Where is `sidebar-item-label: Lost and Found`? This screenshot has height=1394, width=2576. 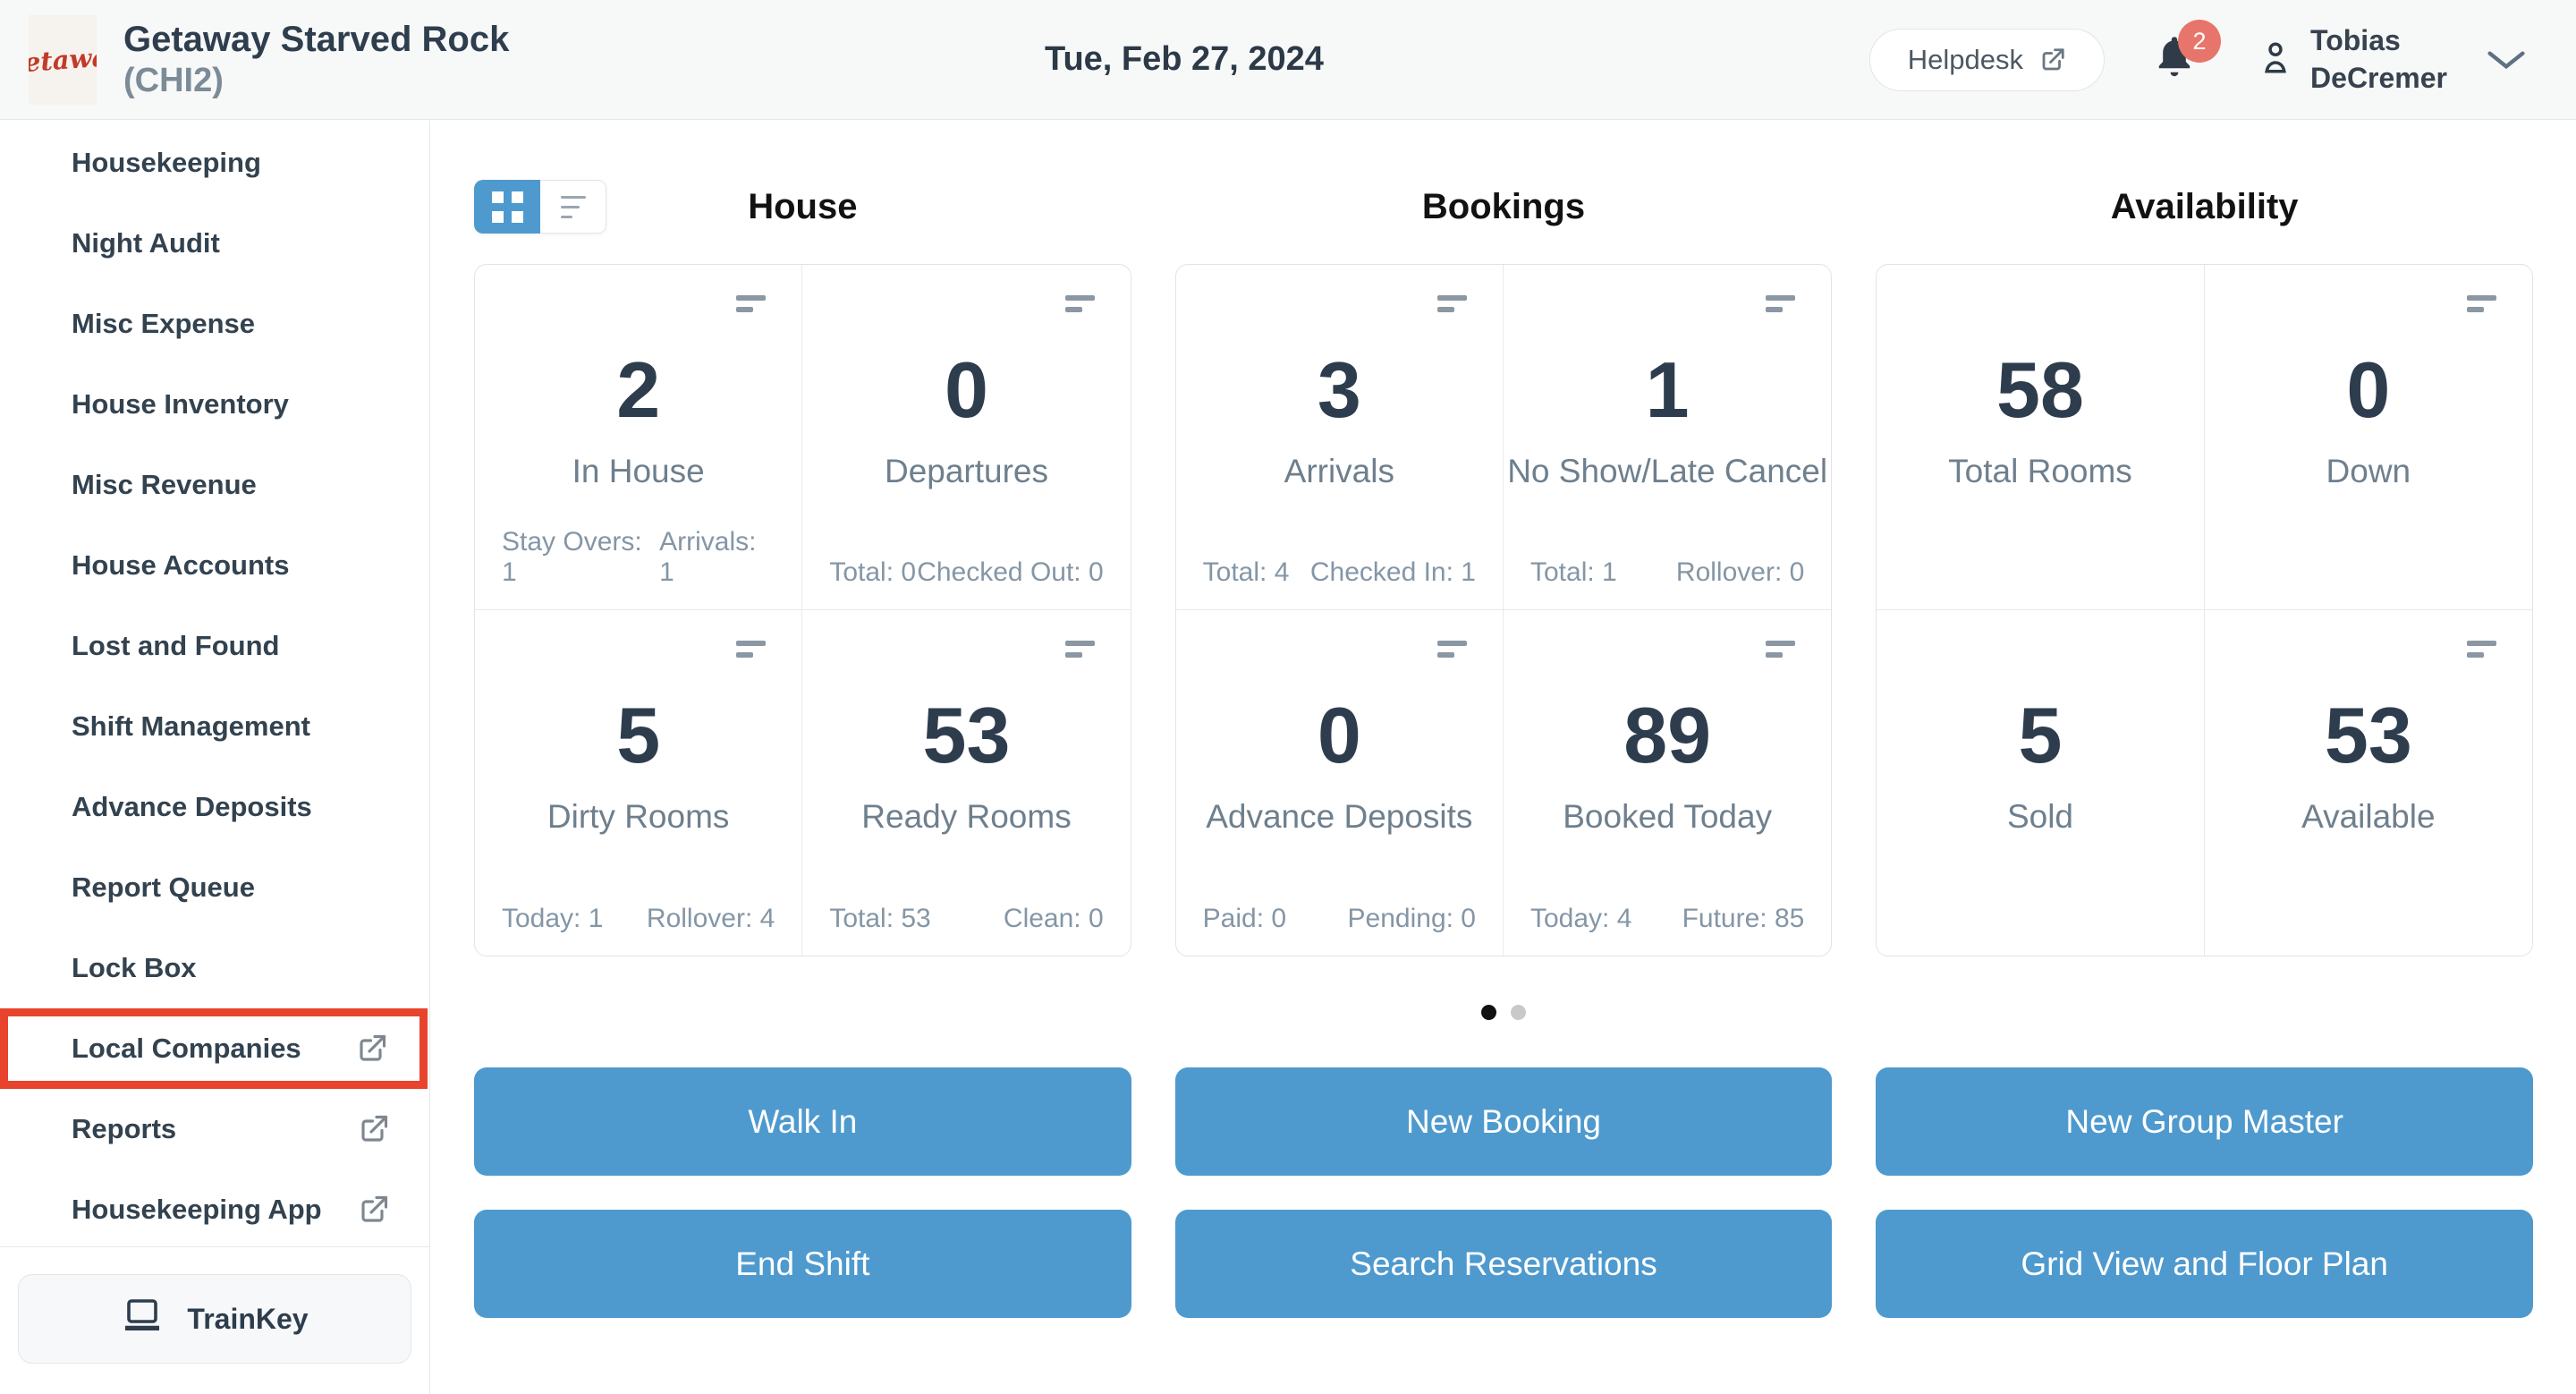 sidebar-item-label: Lost and Found is located at coordinates (176, 645).